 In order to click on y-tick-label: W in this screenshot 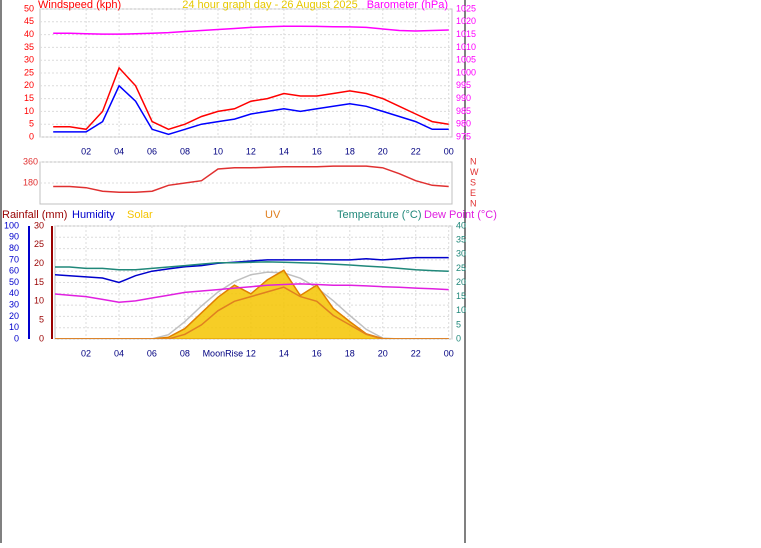, I will do `click(474, 172)`.